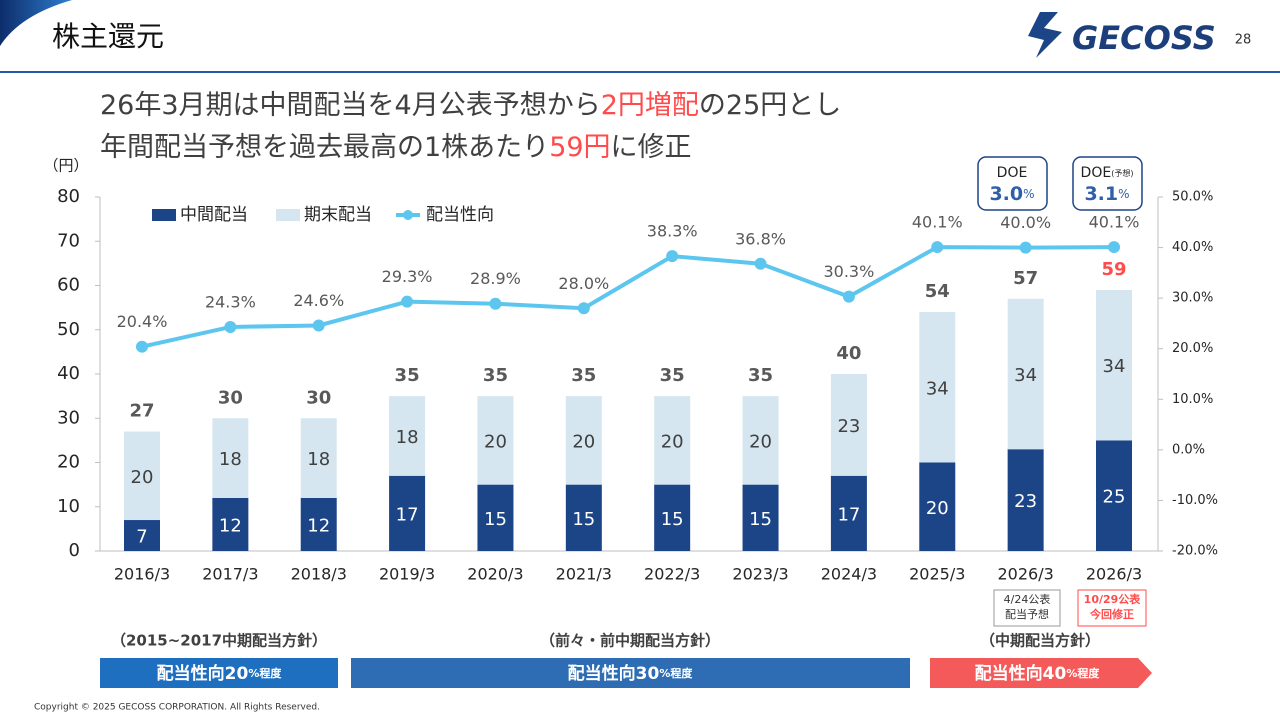 Image resolution: width=1280 pixels, height=720 pixels. What do you see at coordinates (1192, 298) in the screenshot?
I see `y2-tick-label: 30.0%` at bounding box center [1192, 298].